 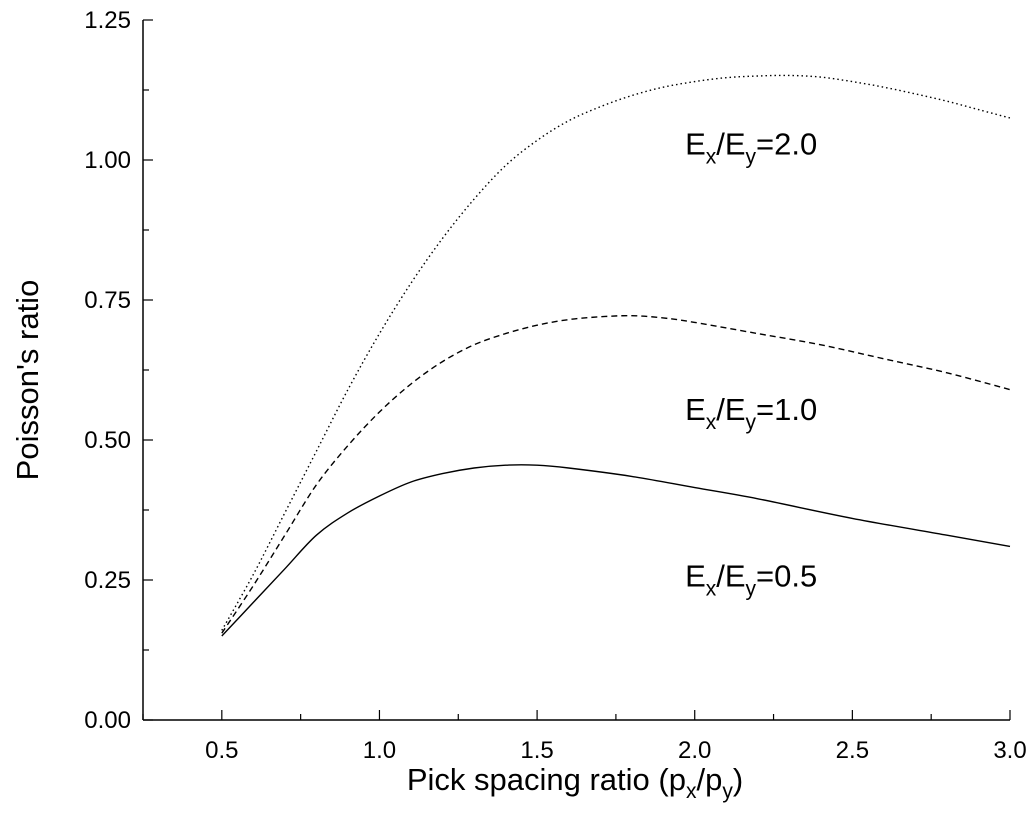 I want to click on series-label: Ex/Ey=0.5, so click(x=751, y=580).